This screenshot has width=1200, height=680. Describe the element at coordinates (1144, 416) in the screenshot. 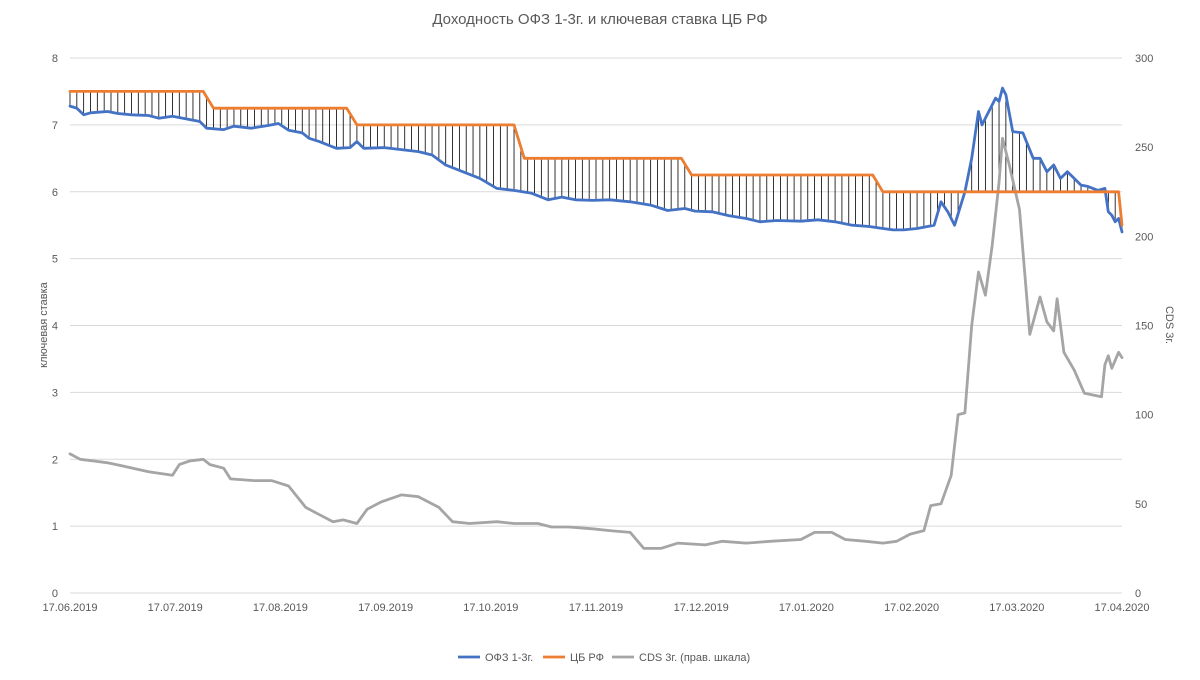

I see `y-right-tick-label: 100` at that location.